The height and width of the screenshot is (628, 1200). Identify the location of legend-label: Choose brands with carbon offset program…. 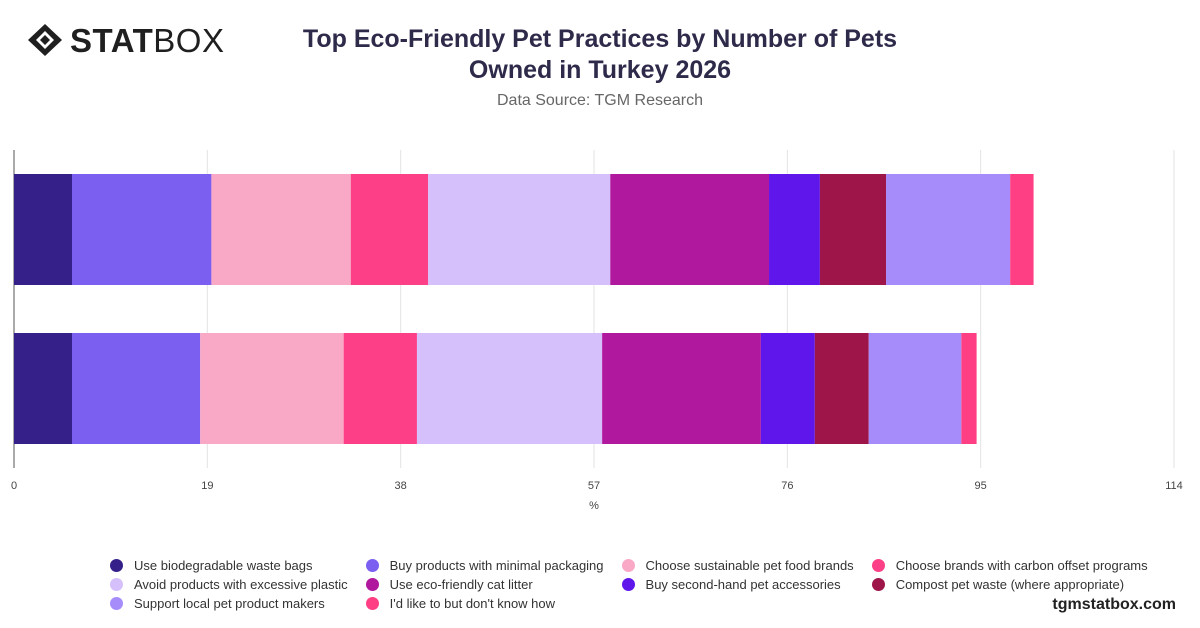
(1021, 565).